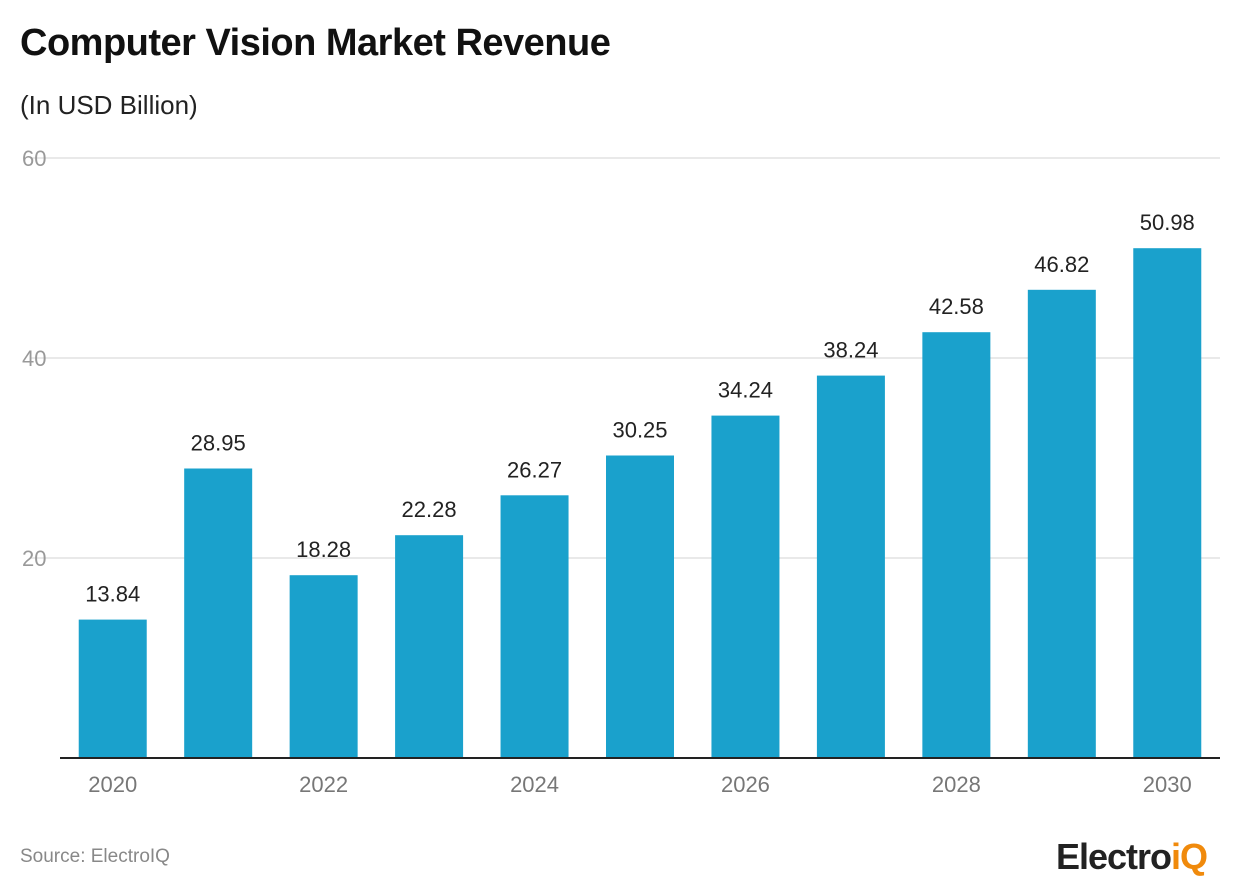  What do you see at coordinates (639, 430) in the screenshot?
I see `data-label: 30.25` at bounding box center [639, 430].